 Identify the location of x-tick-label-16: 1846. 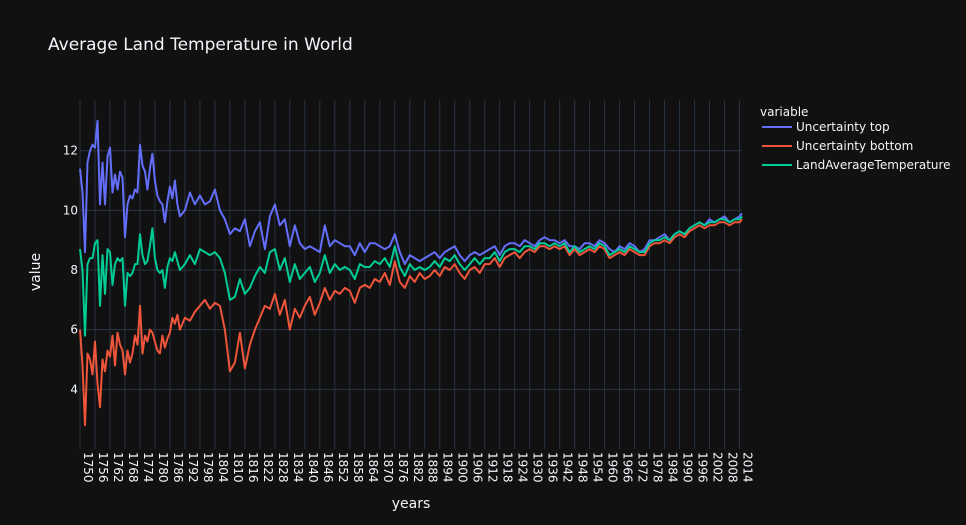
(328, 467).